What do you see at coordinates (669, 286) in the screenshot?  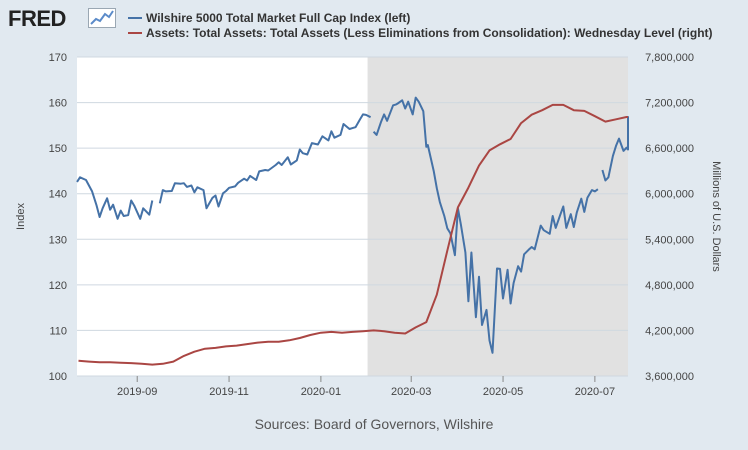 I see `y-right-tick-label: 4,800,000` at bounding box center [669, 286].